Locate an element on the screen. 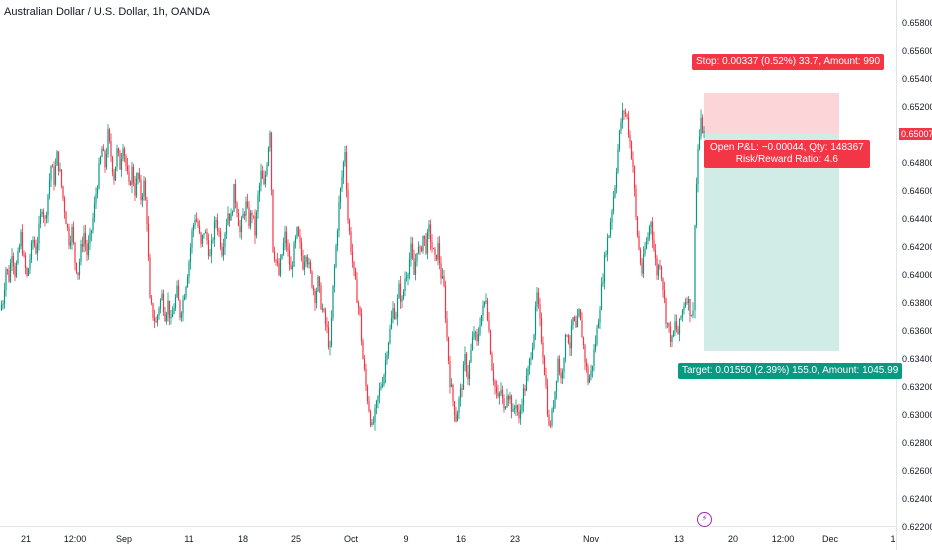 The width and height of the screenshot is (932, 550). time-tick-label: Nov is located at coordinates (591, 539).